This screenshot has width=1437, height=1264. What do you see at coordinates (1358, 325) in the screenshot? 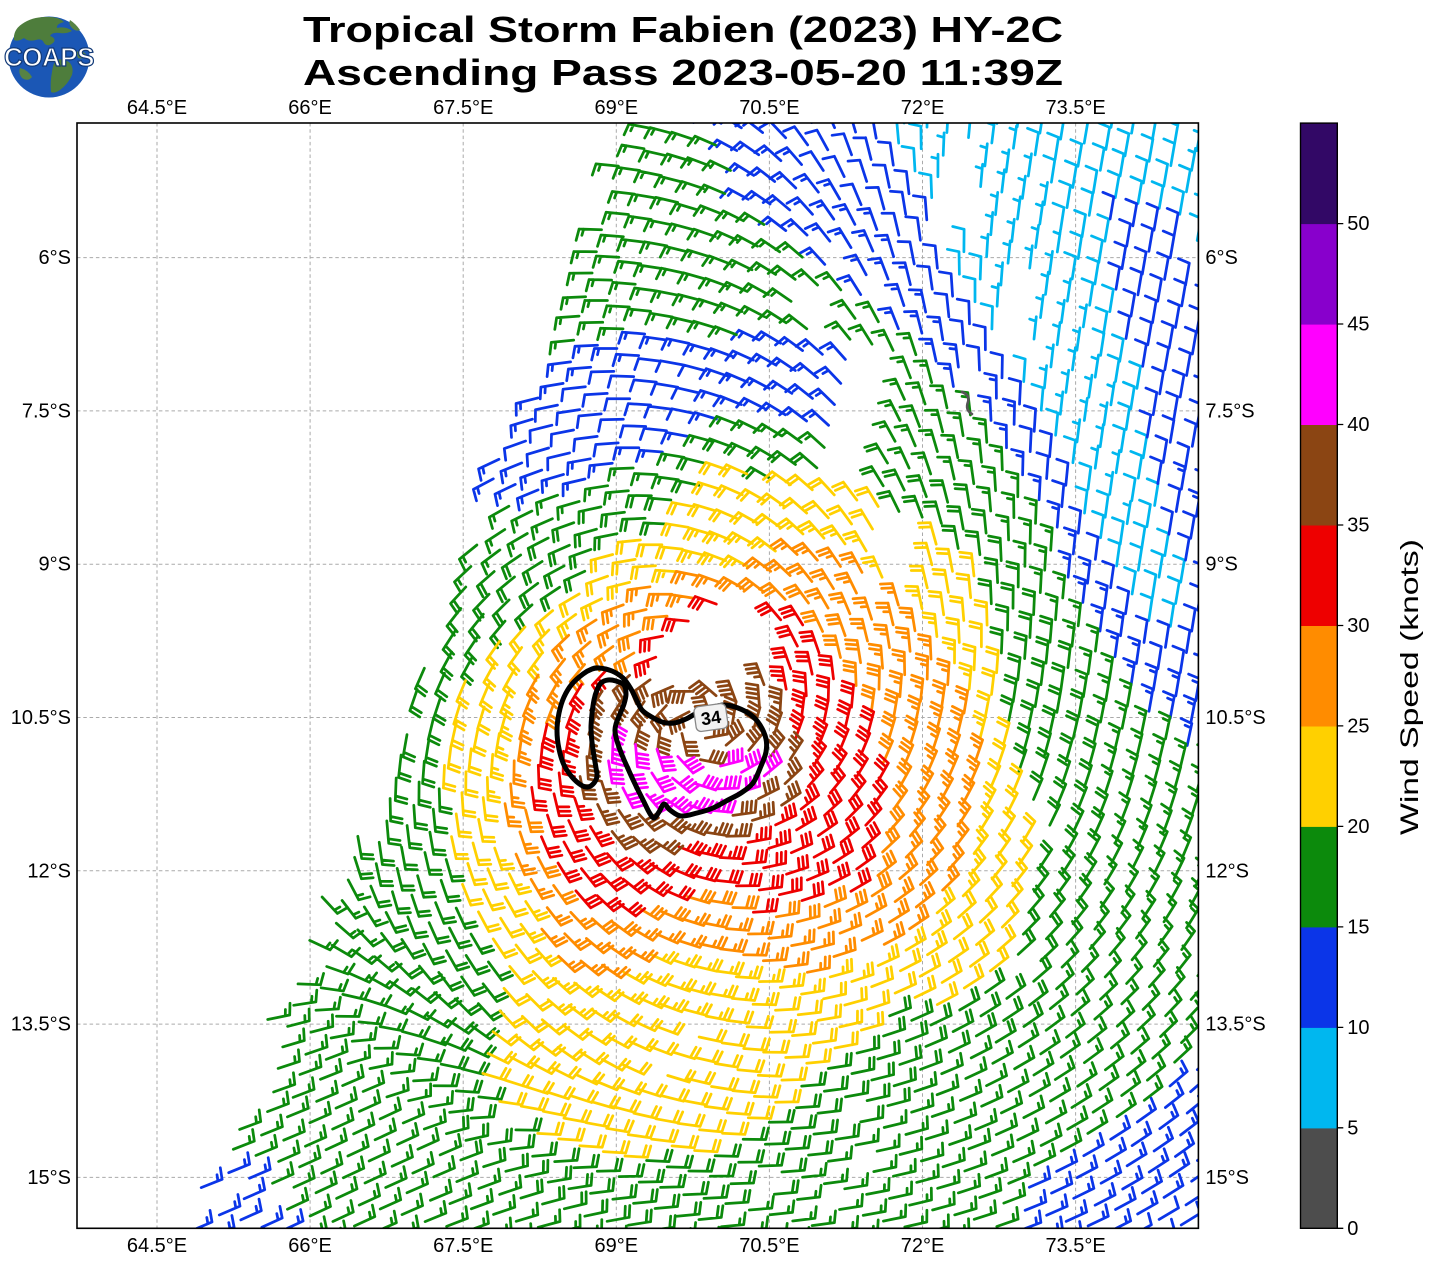
I see `svg-text: 45` at bounding box center [1358, 325].